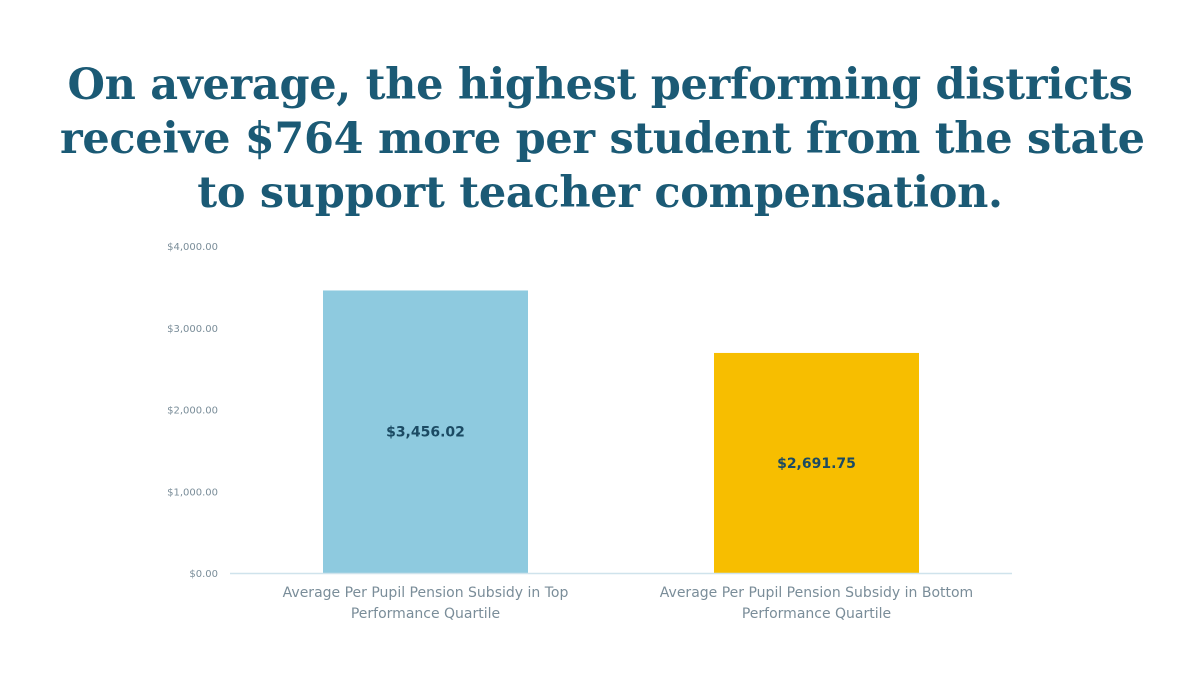  Describe the element at coordinates (192, 492) in the screenshot. I see `y-tick-label: $1,000.00` at that location.